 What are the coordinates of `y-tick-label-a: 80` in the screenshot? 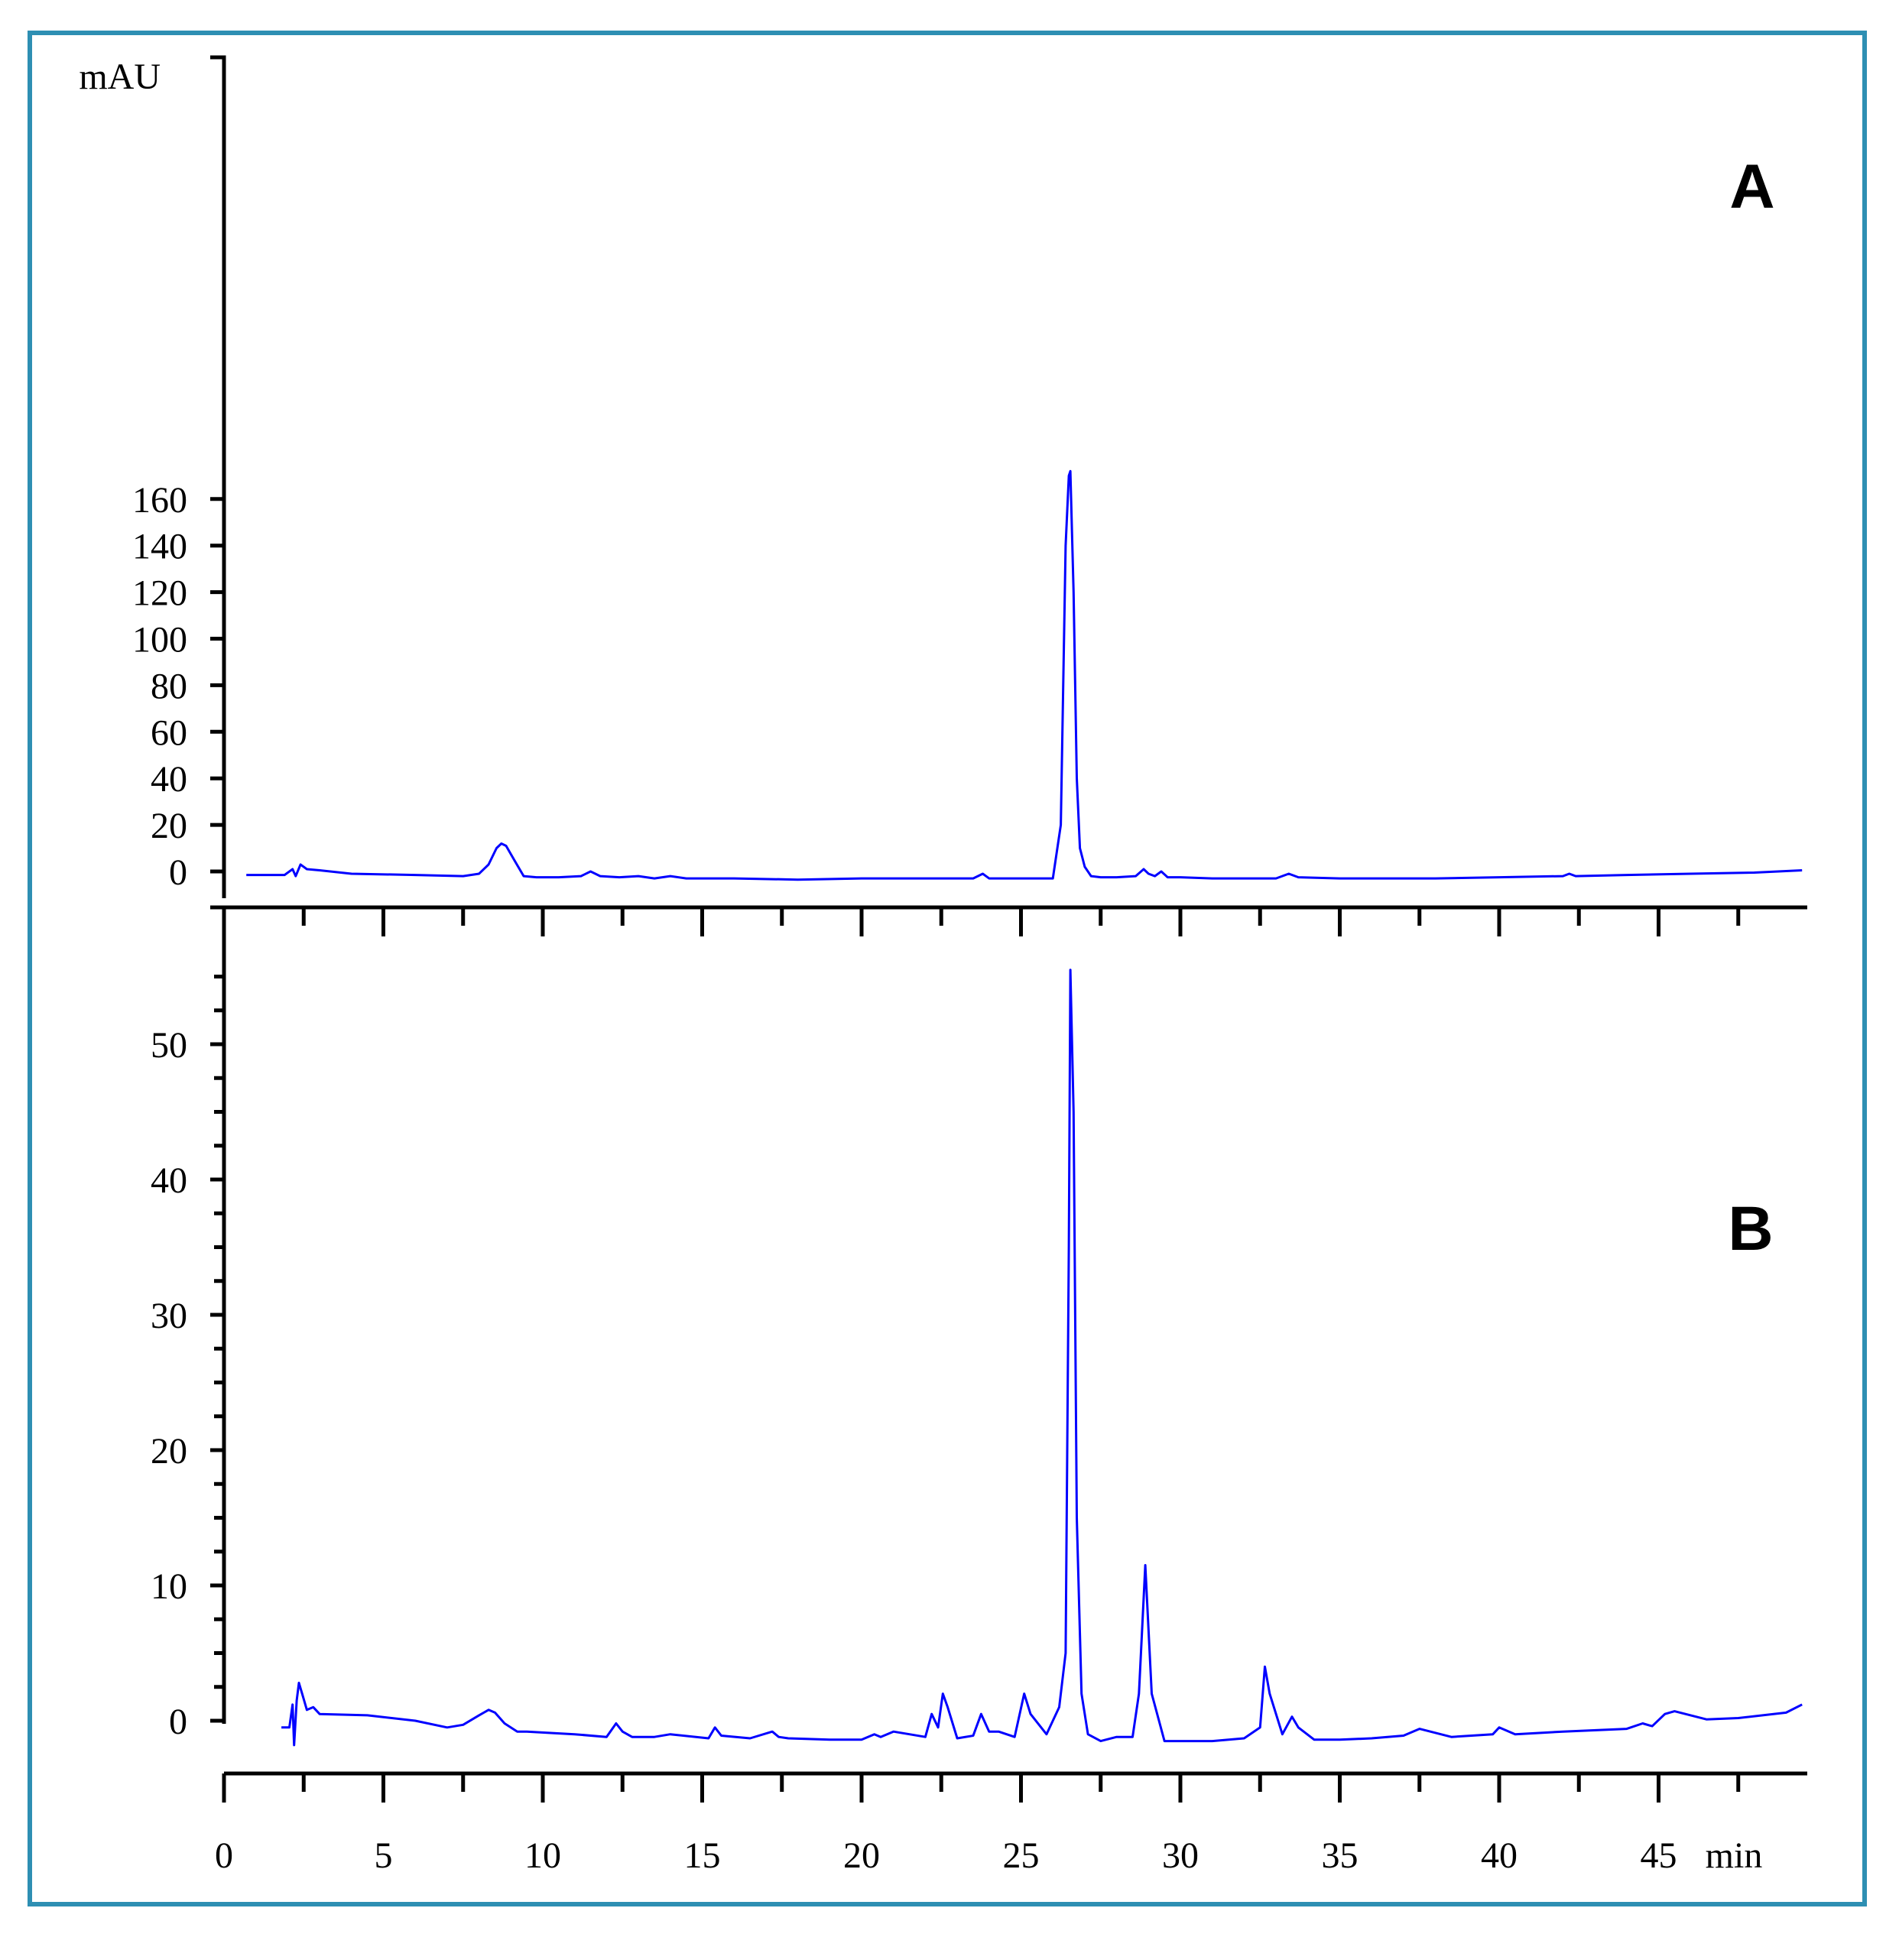 It's located at (169, 686).